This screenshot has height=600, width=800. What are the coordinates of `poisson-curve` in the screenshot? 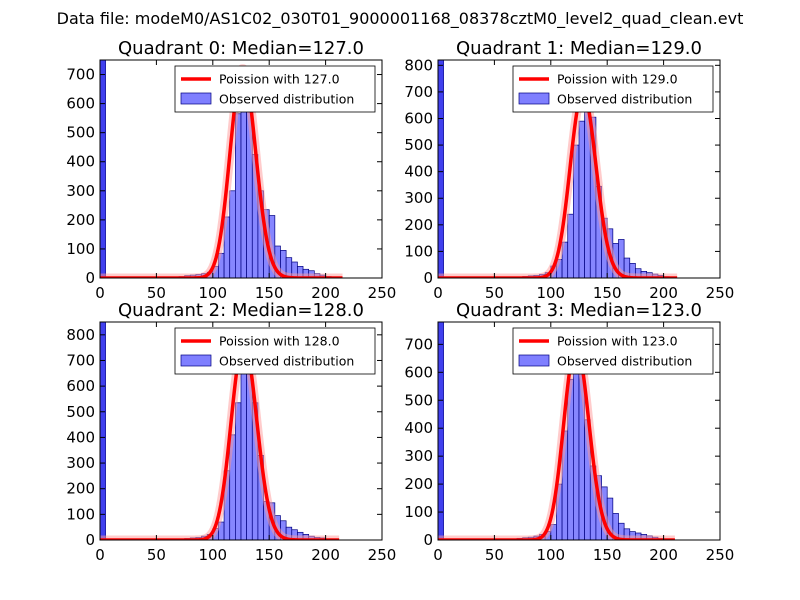 It's located at (558, 184).